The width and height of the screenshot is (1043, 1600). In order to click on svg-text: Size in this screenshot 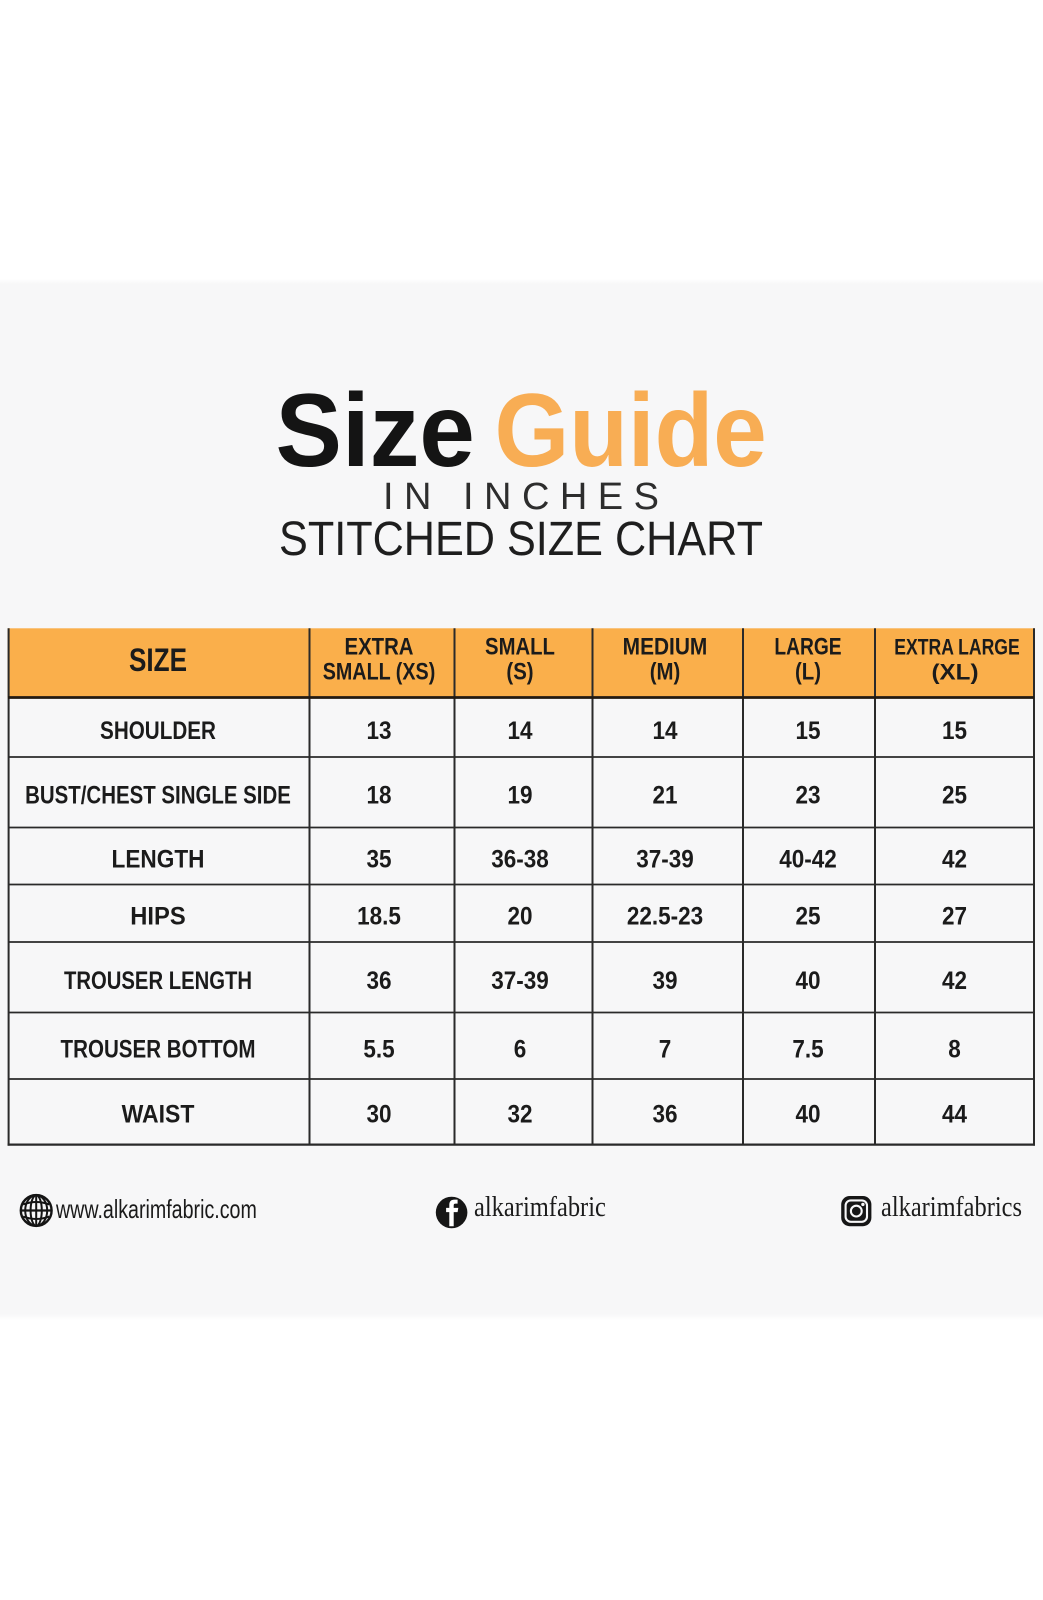, I will do `click(375, 430)`.